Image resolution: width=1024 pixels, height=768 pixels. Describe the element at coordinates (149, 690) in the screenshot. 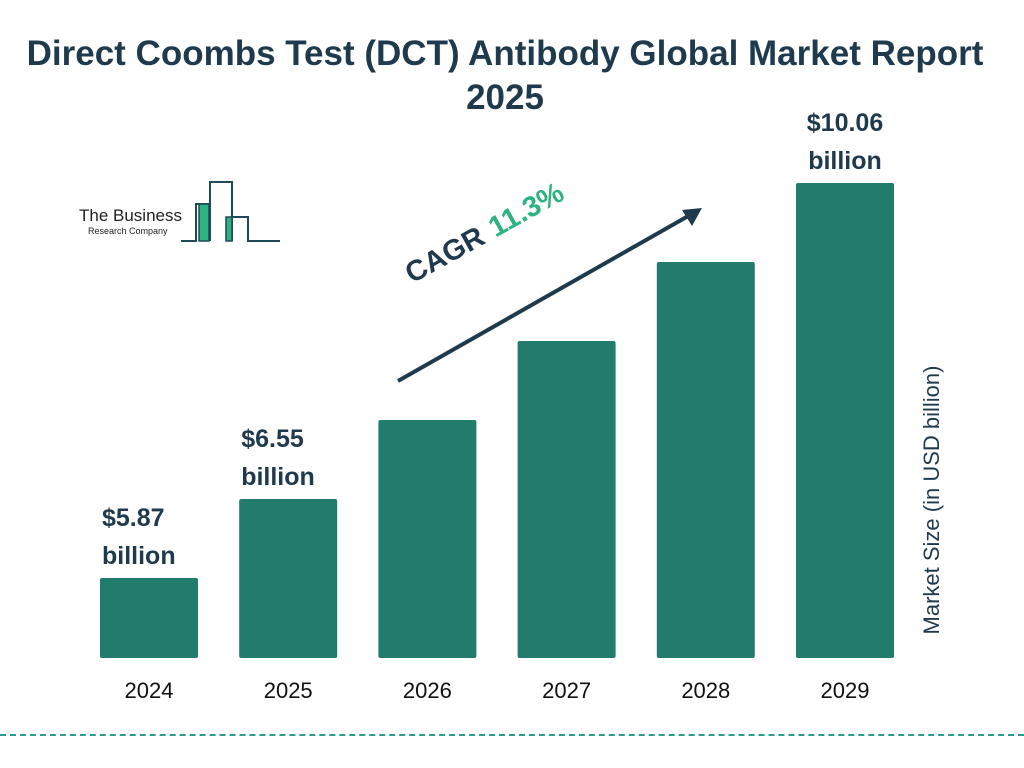

I see `x-tick-label: 2024` at that location.